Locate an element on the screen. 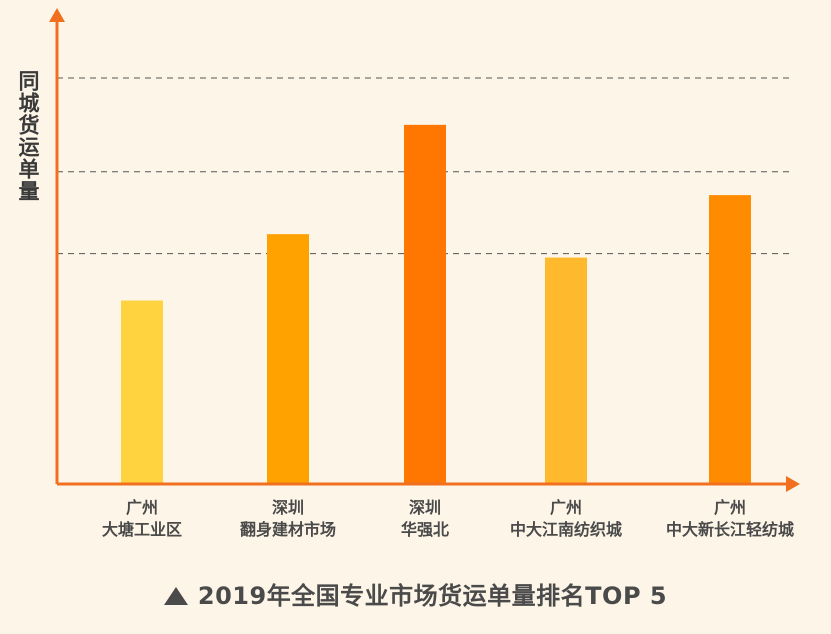  x-tick-city-3: 广州 is located at coordinates (566, 507).